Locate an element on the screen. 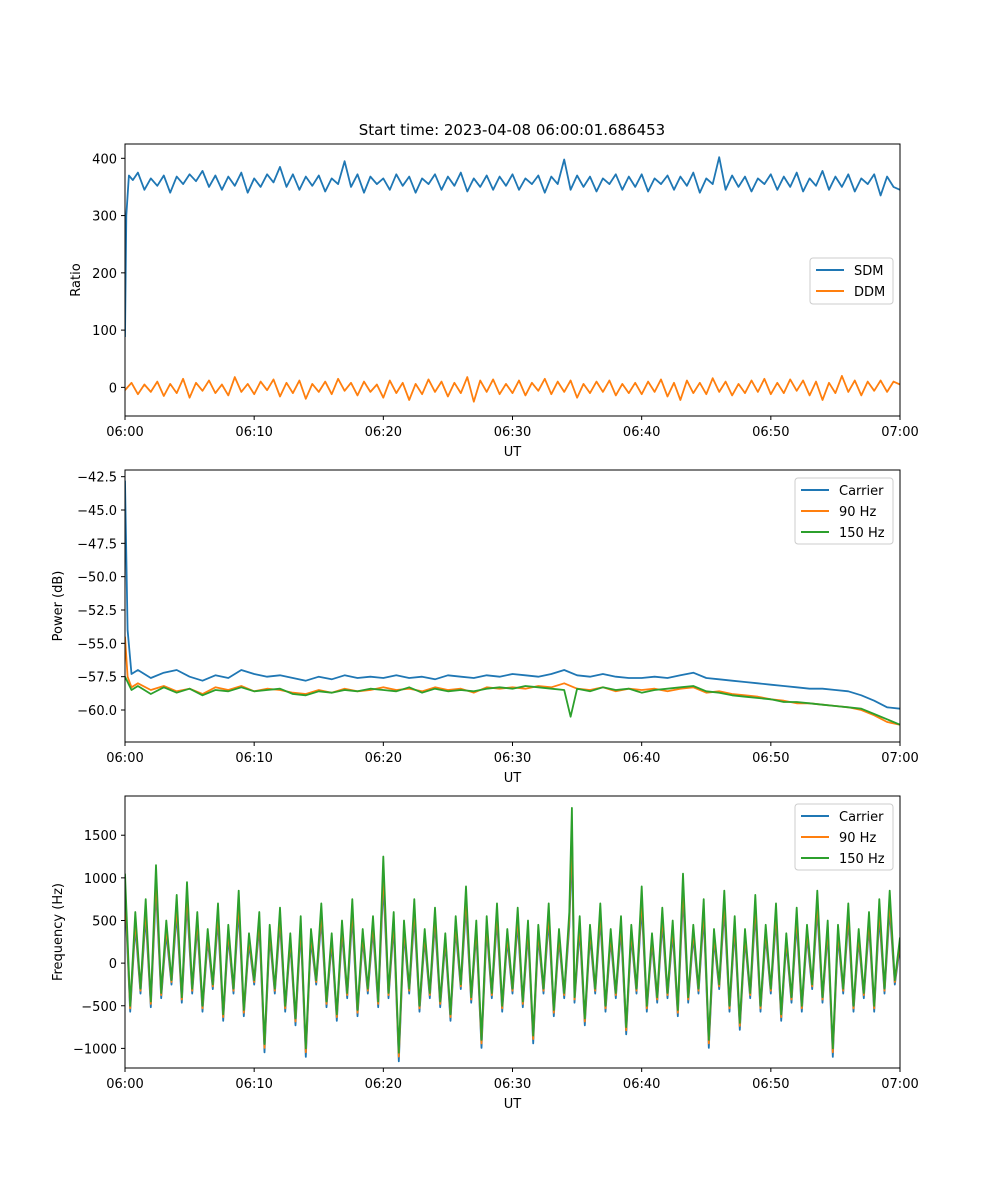 This screenshot has width=1000, height=1200. y-tick-label: −1000 is located at coordinates (95, 1049).